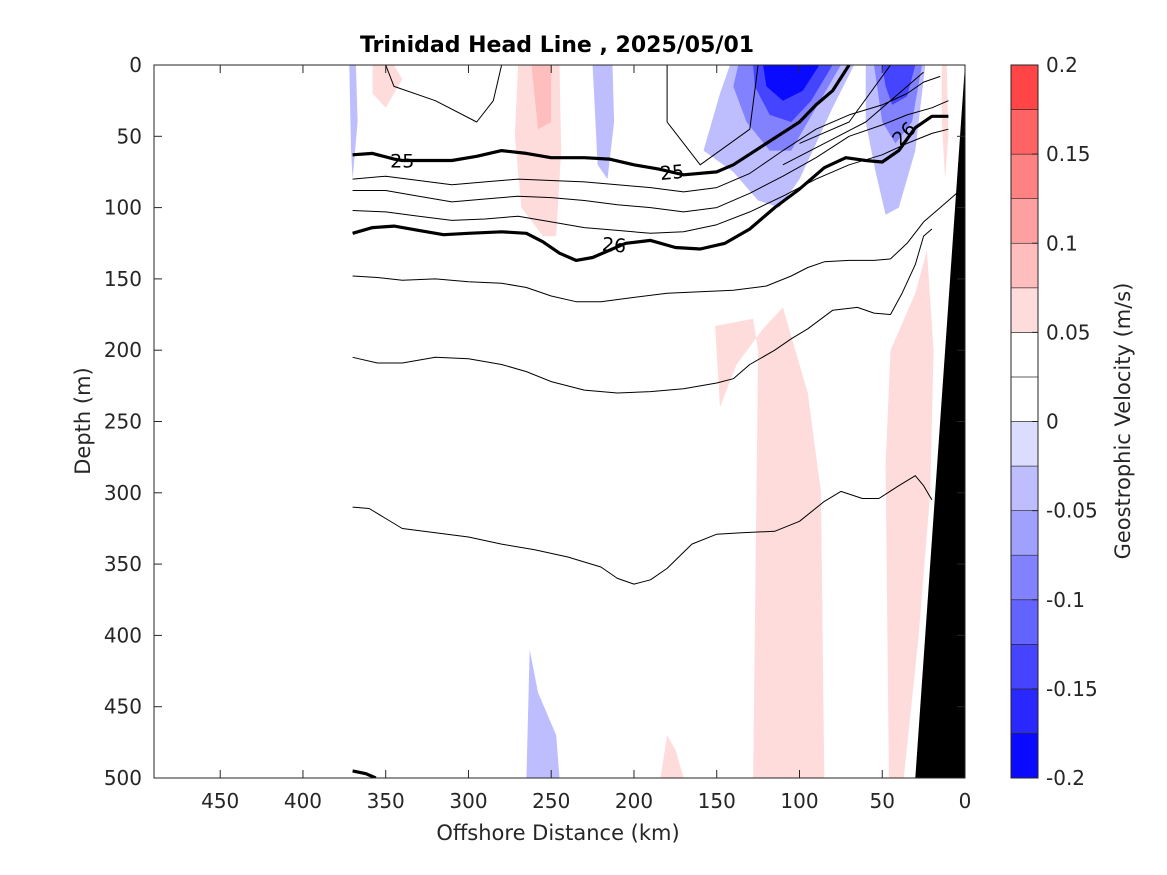 Image resolution: width=1167 pixels, height=875 pixels. I want to click on contour-label-1: 25, so click(672, 173).